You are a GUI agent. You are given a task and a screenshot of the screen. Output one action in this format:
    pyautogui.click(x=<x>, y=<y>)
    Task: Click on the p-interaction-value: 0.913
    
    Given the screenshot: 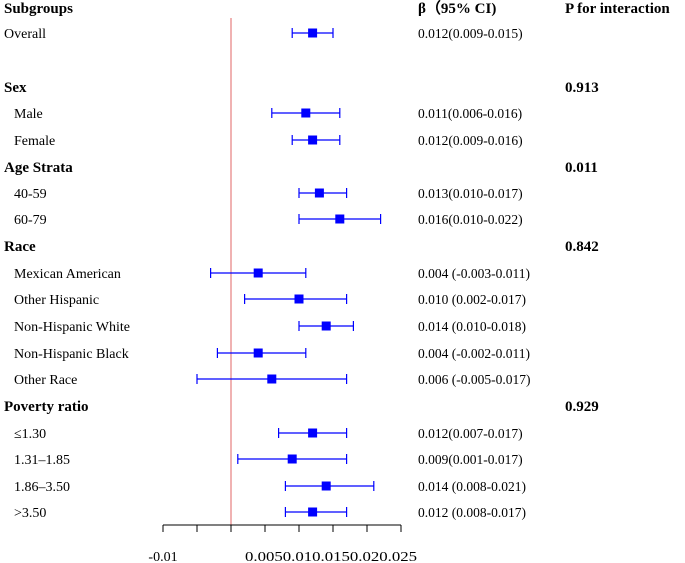 What is the action you would take?
    pyautogui.click(x=582, y=88)
    